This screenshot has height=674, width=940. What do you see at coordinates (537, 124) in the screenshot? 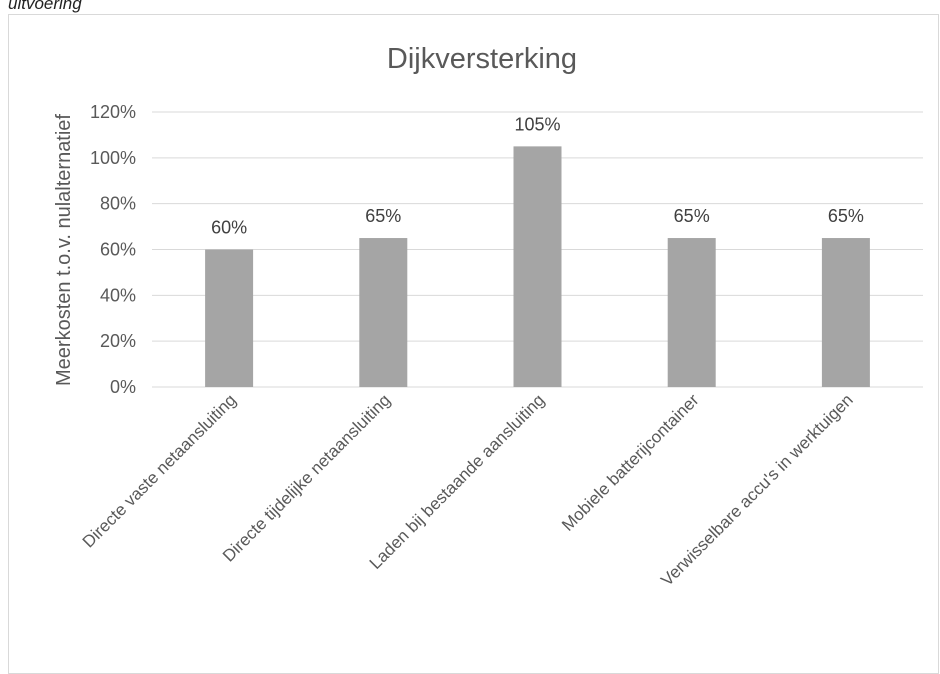
I see `data-label: 105%` at bounding box center [537, 124].